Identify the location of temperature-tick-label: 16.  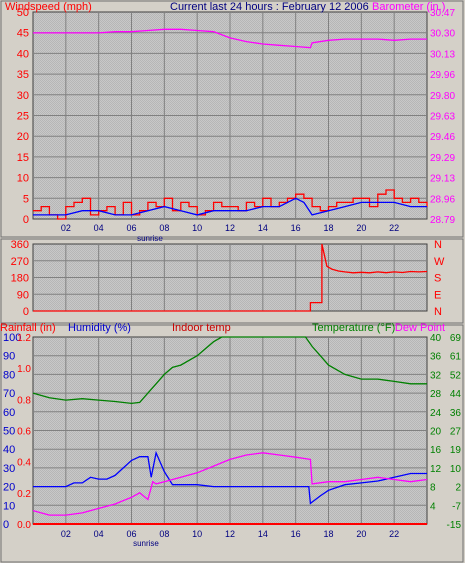
(436, 450).